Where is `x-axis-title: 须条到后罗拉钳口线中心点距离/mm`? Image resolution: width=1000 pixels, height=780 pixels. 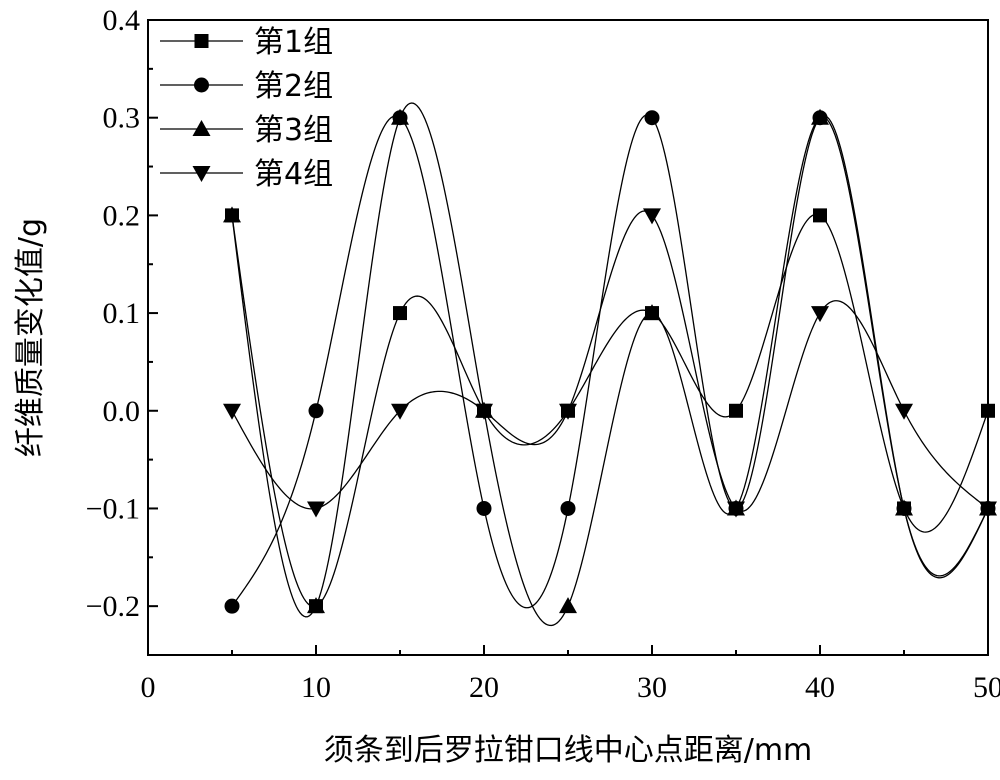
x-axis-title: 须条到后罗拉钳口线中心点距离/mm is located at coordinates (568, 750).